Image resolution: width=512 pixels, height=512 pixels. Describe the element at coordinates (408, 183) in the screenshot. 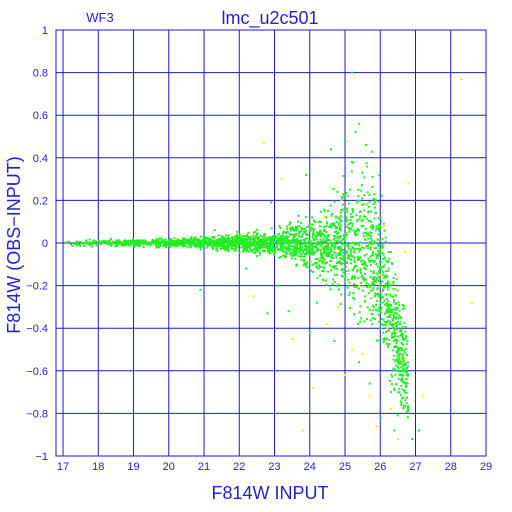

I see `data-point-secondary` at that location.